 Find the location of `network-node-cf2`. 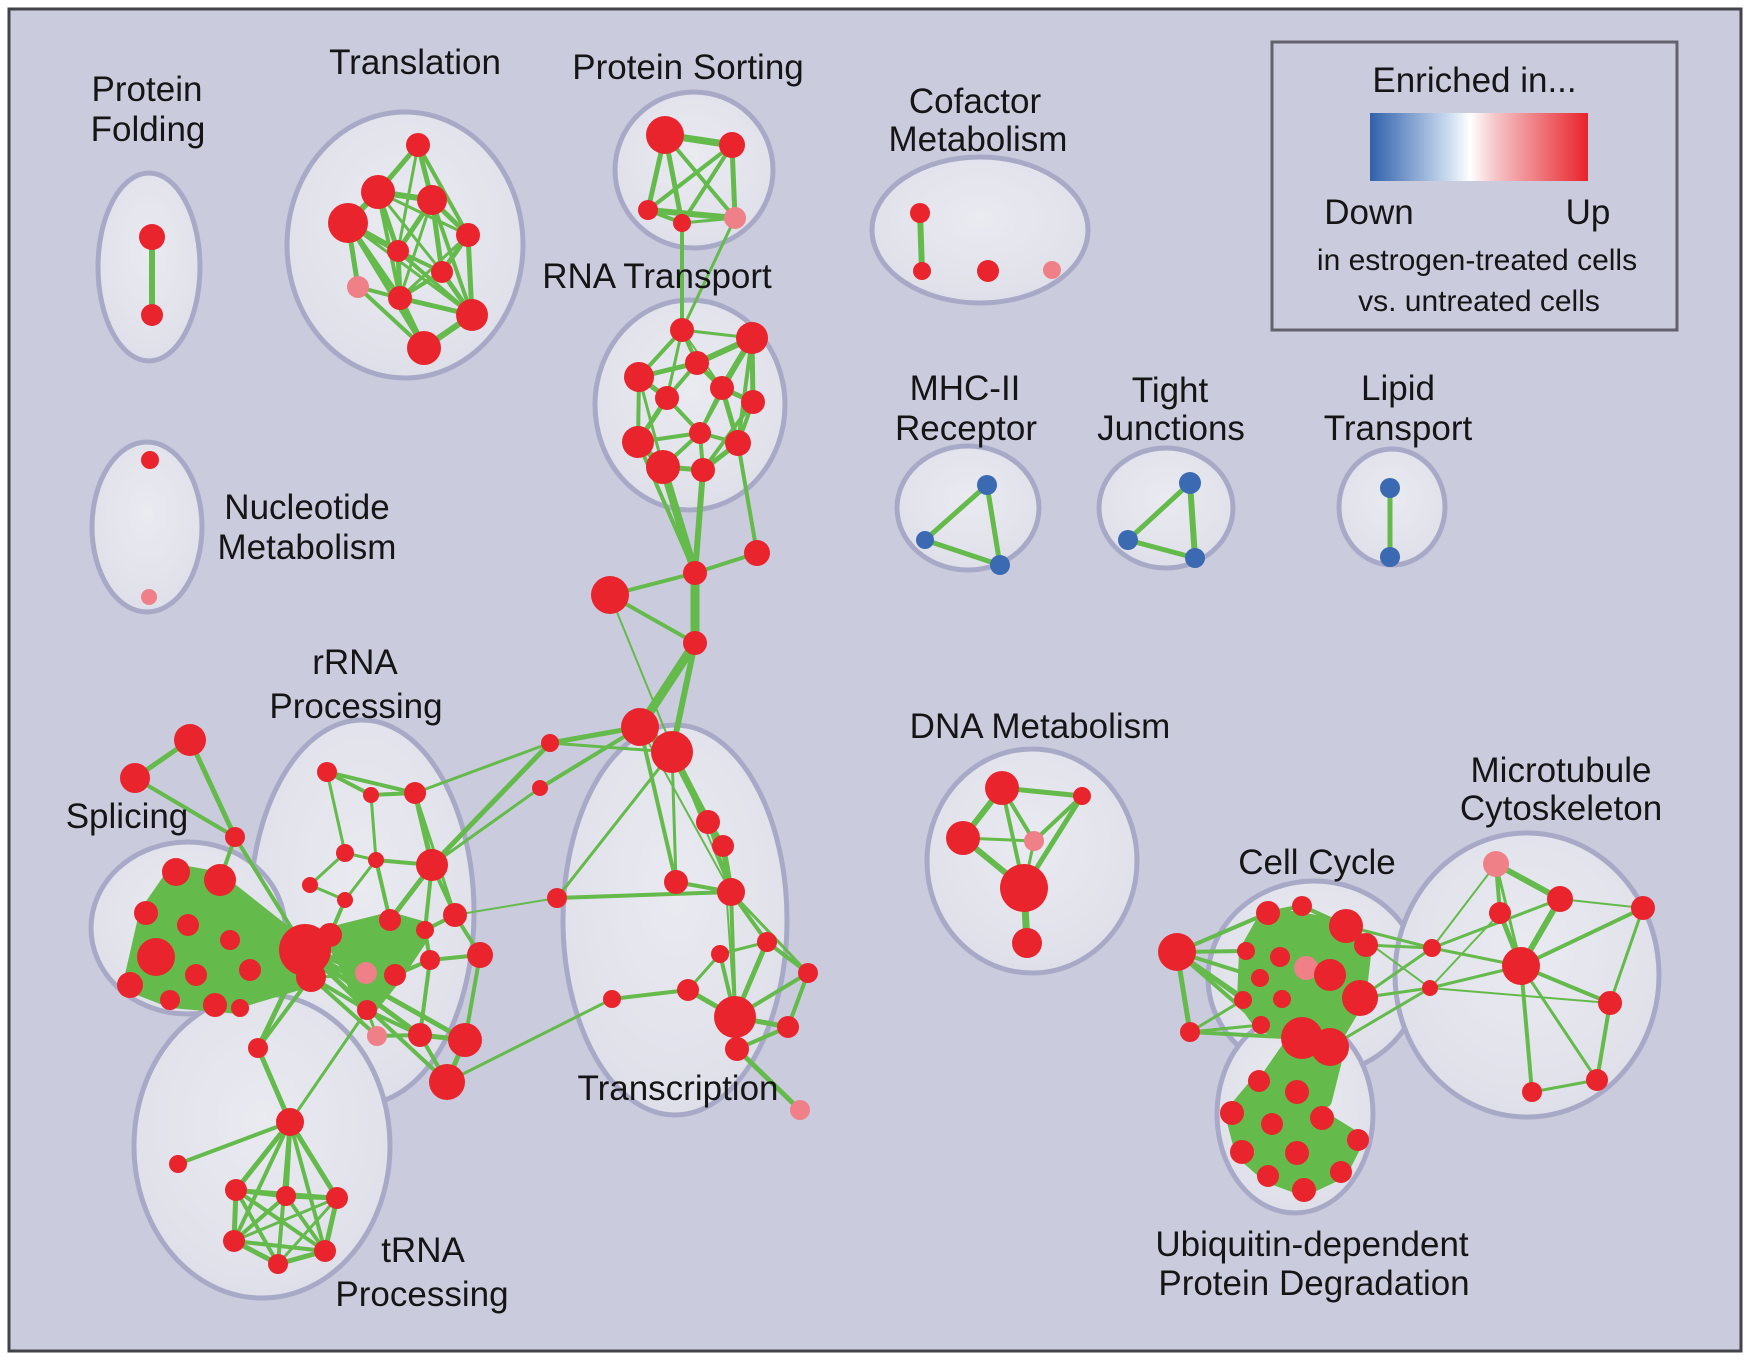

network-node-cf2 is located at coordinates (922, 271).